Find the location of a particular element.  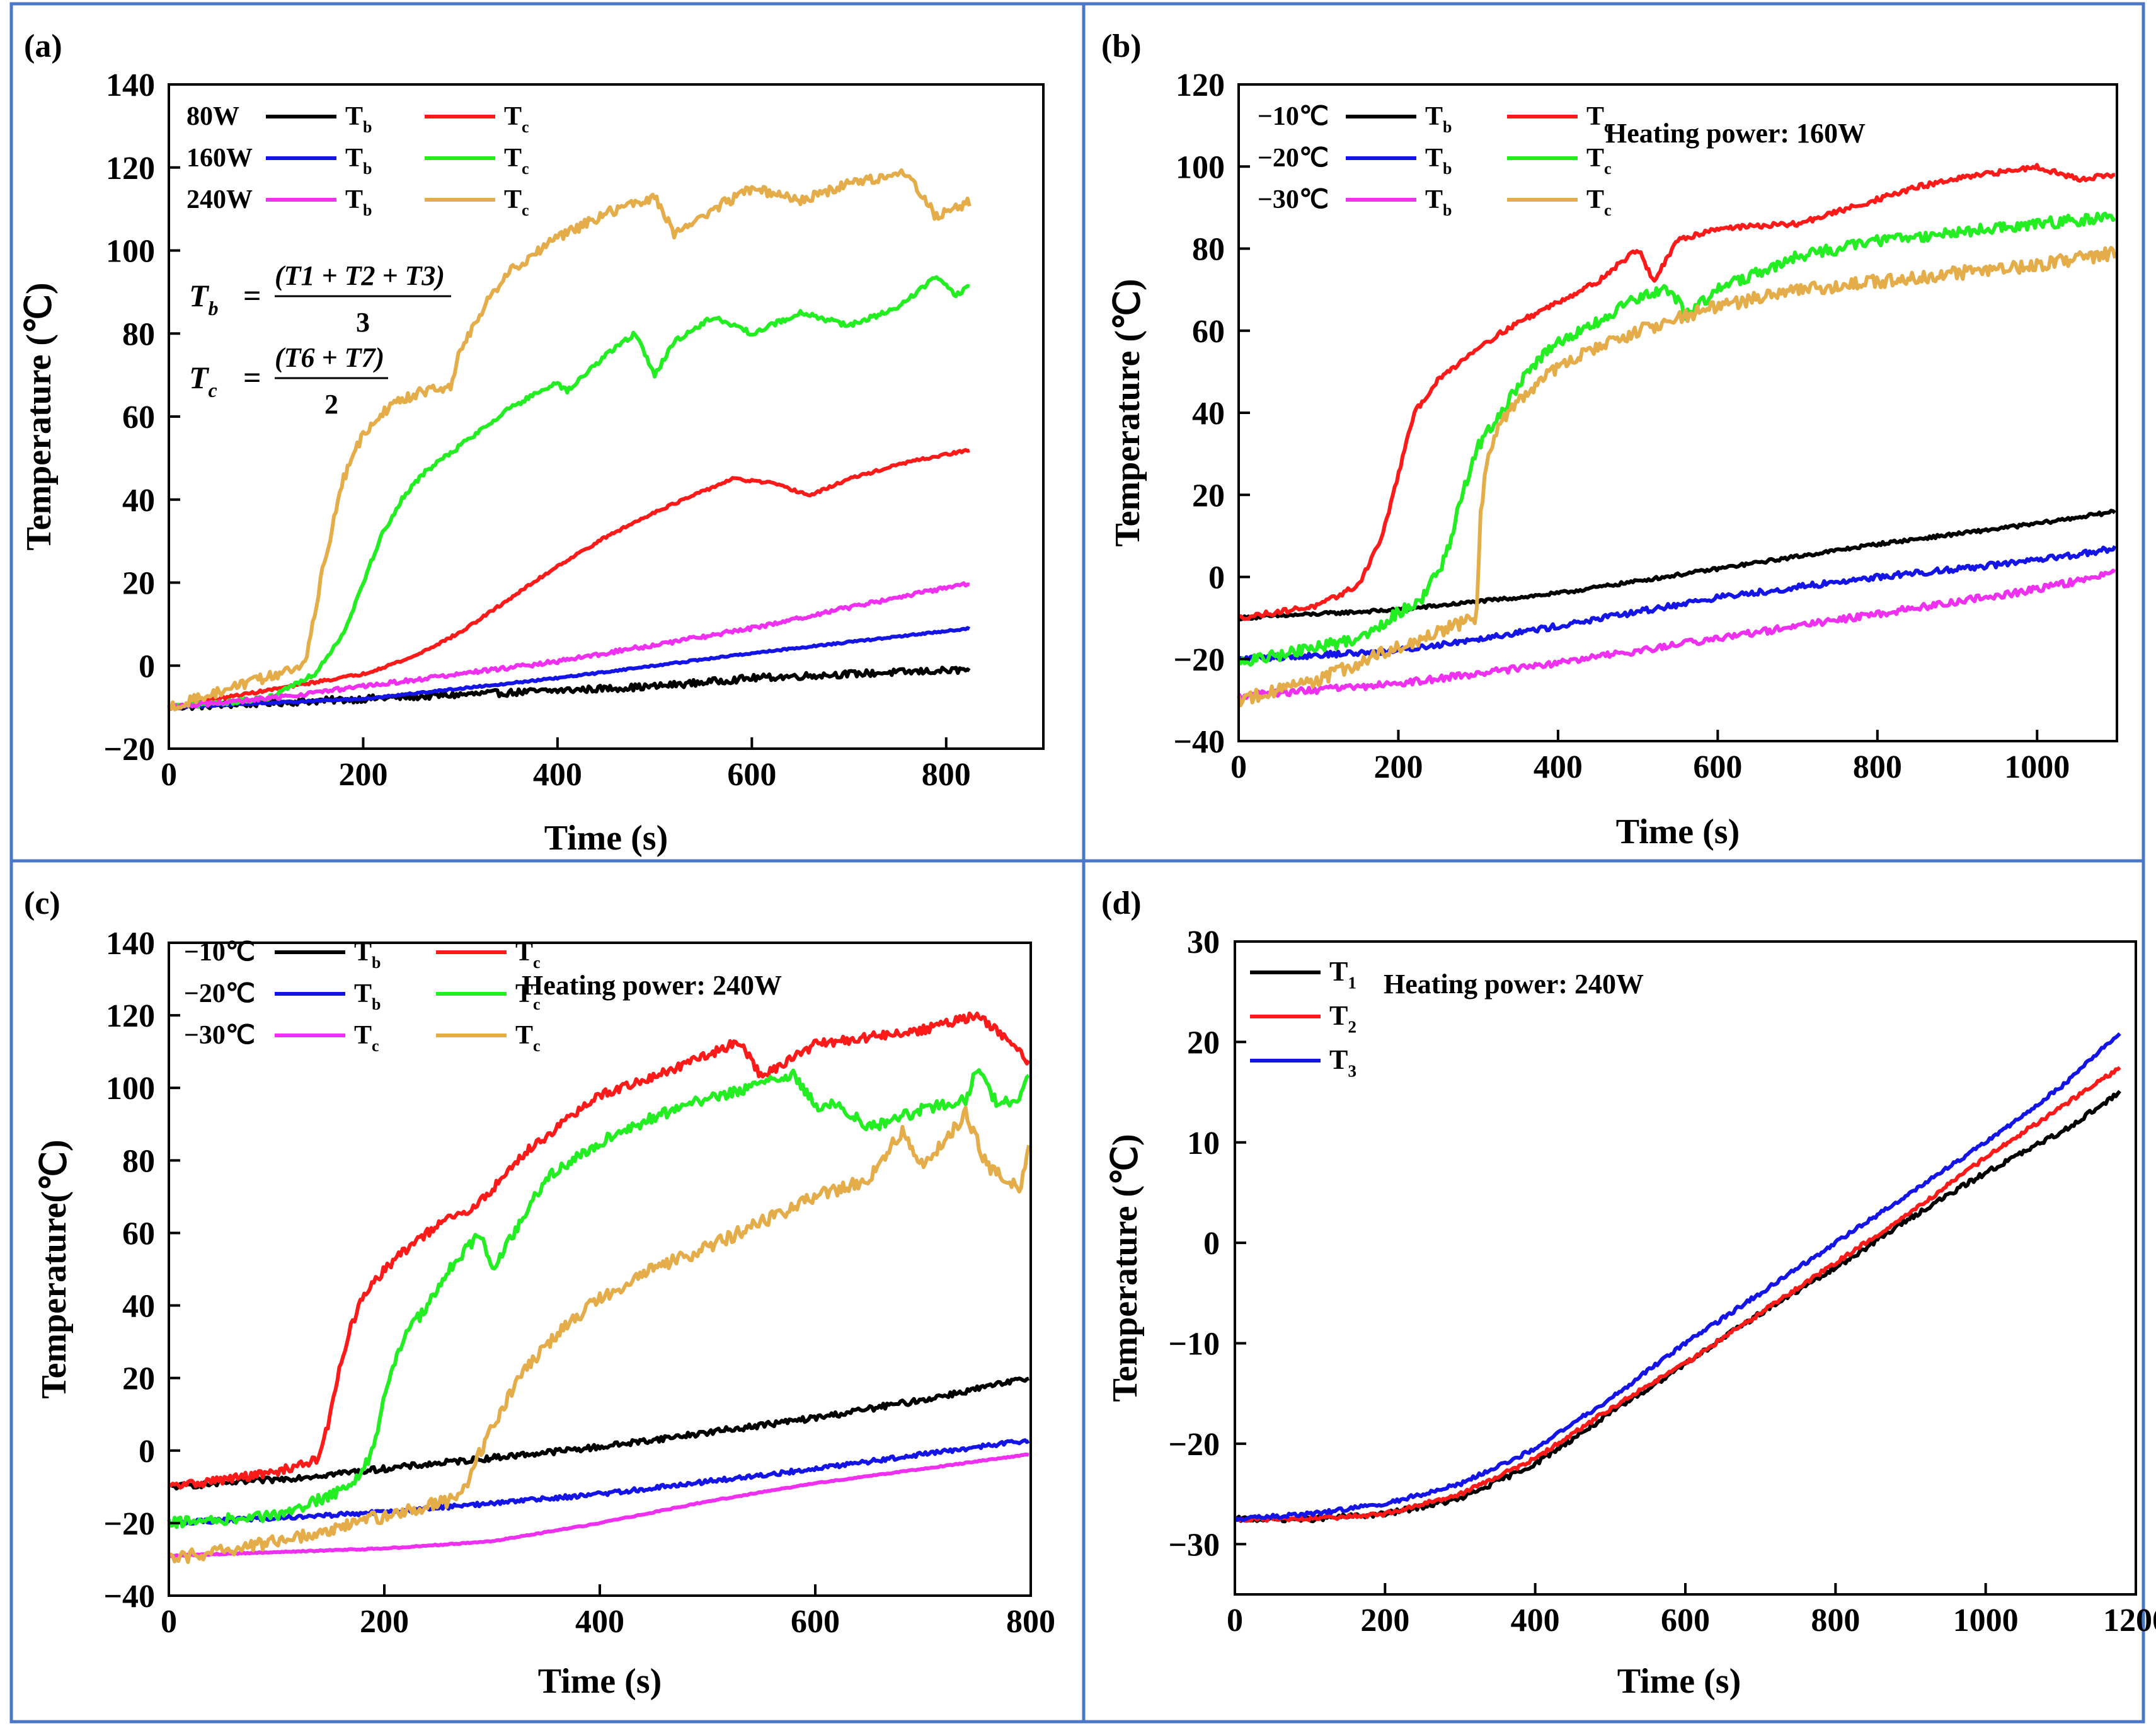

equation-tb: Tb = (T1 + T2 + T3) 3 is located at coordinates (320, 299).